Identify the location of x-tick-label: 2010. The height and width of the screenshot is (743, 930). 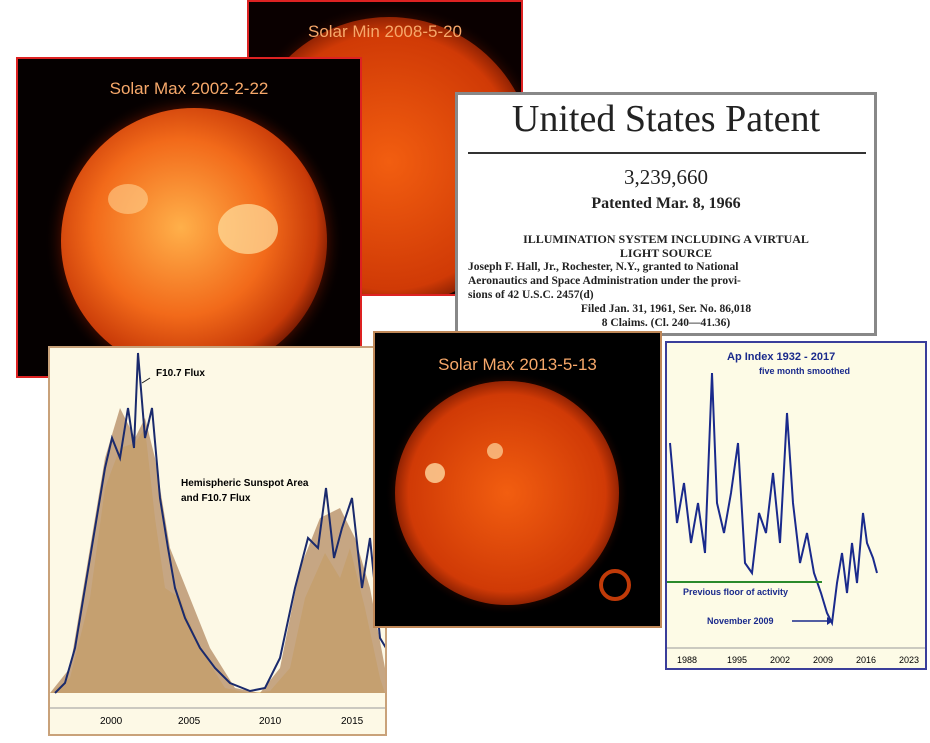
(270, 721).